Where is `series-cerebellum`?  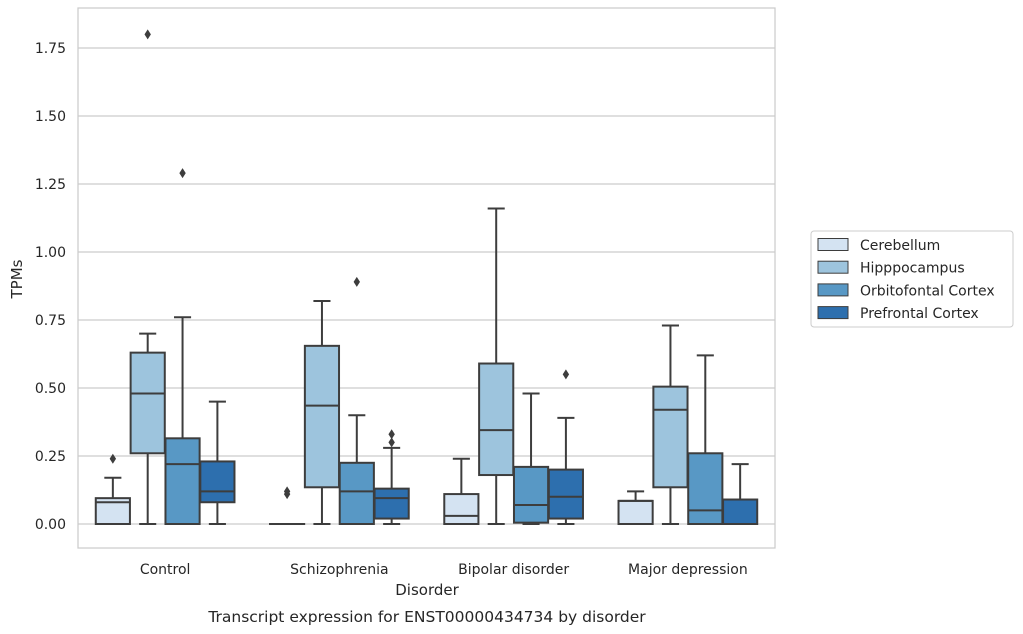 series-cerebellum is located at coordinates (374, 489).